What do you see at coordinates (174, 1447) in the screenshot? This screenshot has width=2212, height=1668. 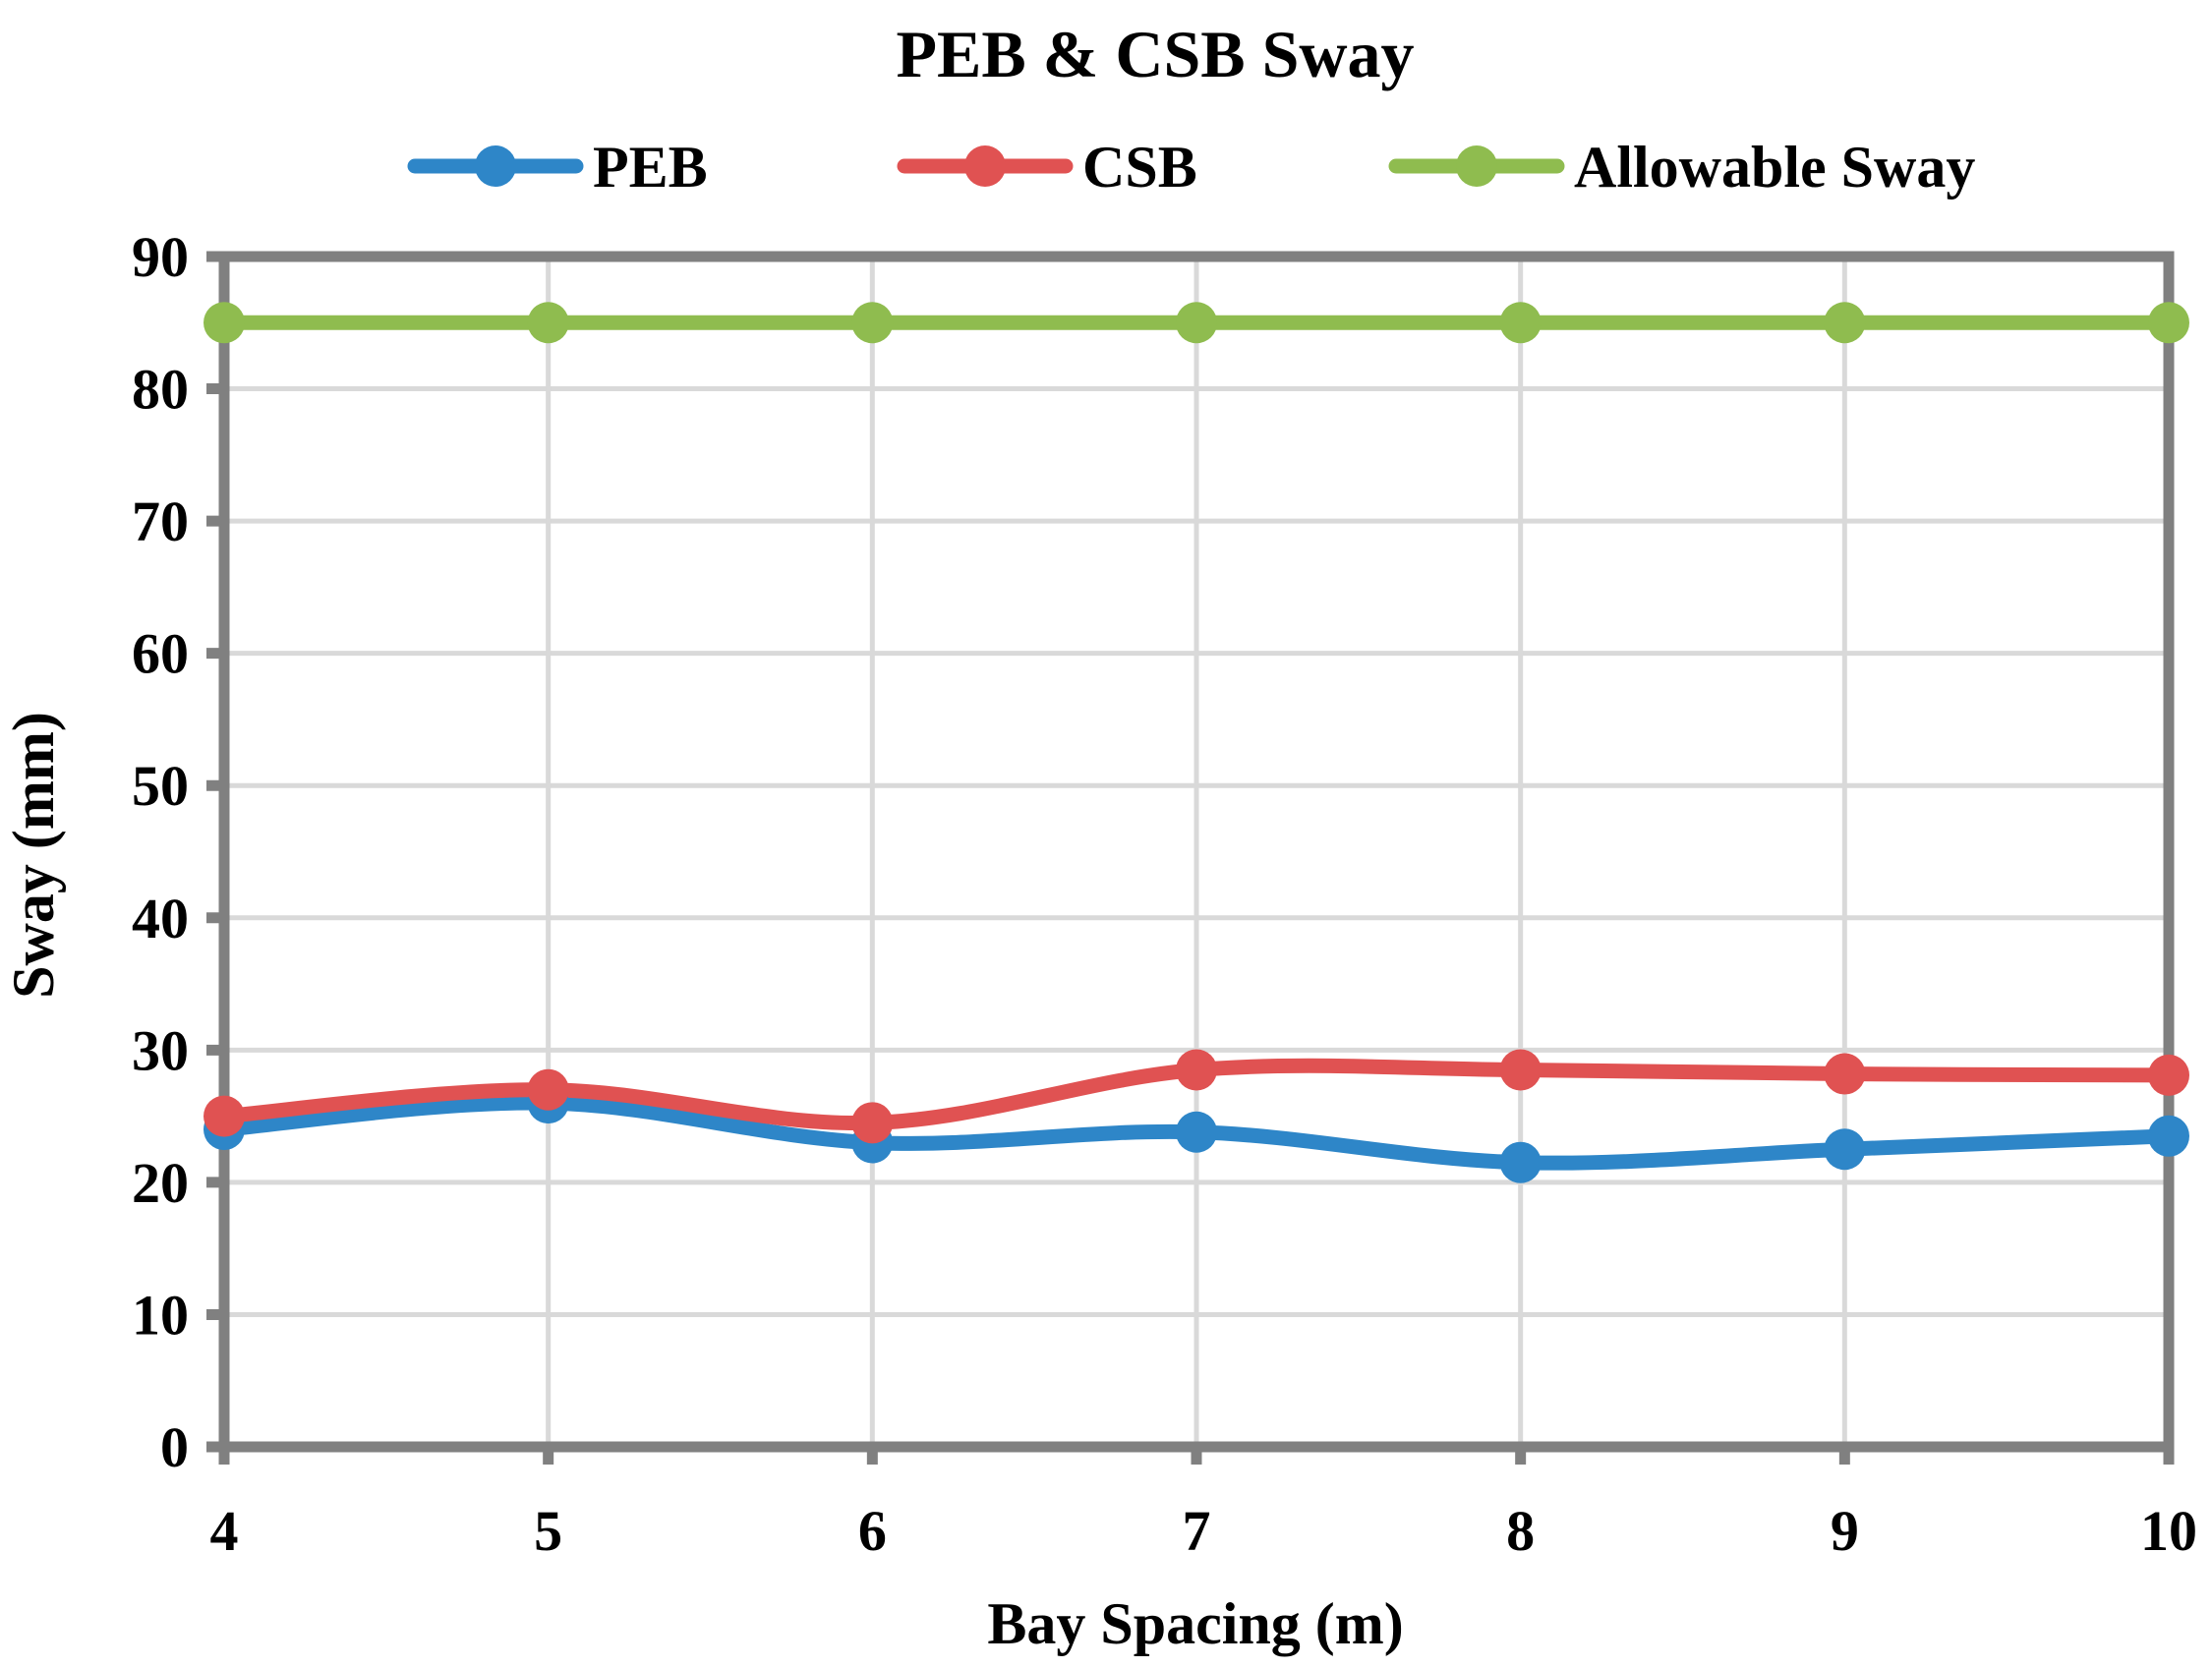 I see `y-tick-label: 0` at bounding box center [174, 1447].